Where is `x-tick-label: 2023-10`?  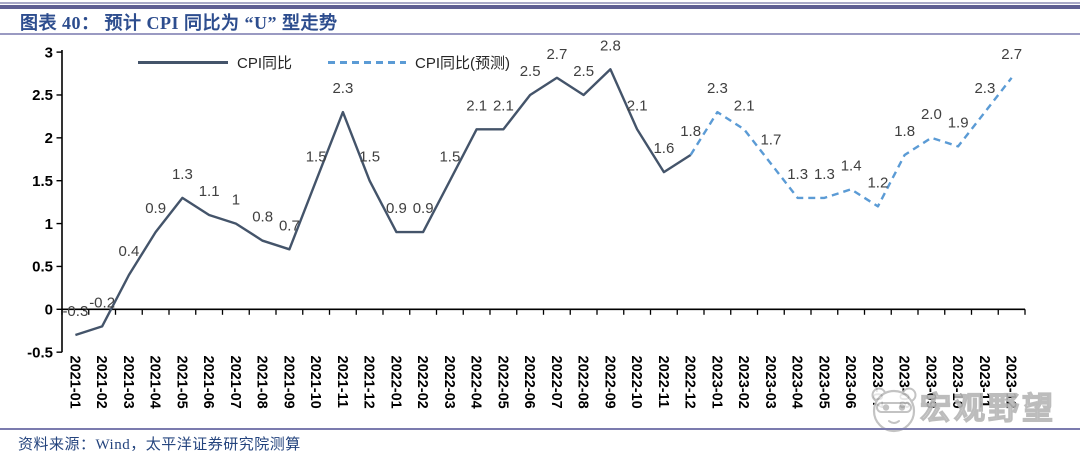
x-tick-label: 2023-10 is located at coordinates (957, 382).